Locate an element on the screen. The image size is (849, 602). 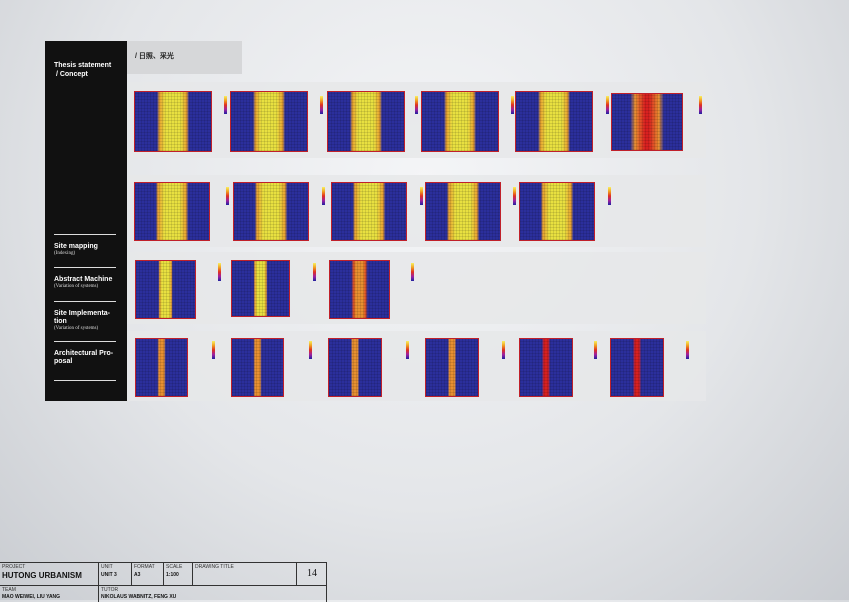
format-value: A3 is located at coordinates (137, 575).